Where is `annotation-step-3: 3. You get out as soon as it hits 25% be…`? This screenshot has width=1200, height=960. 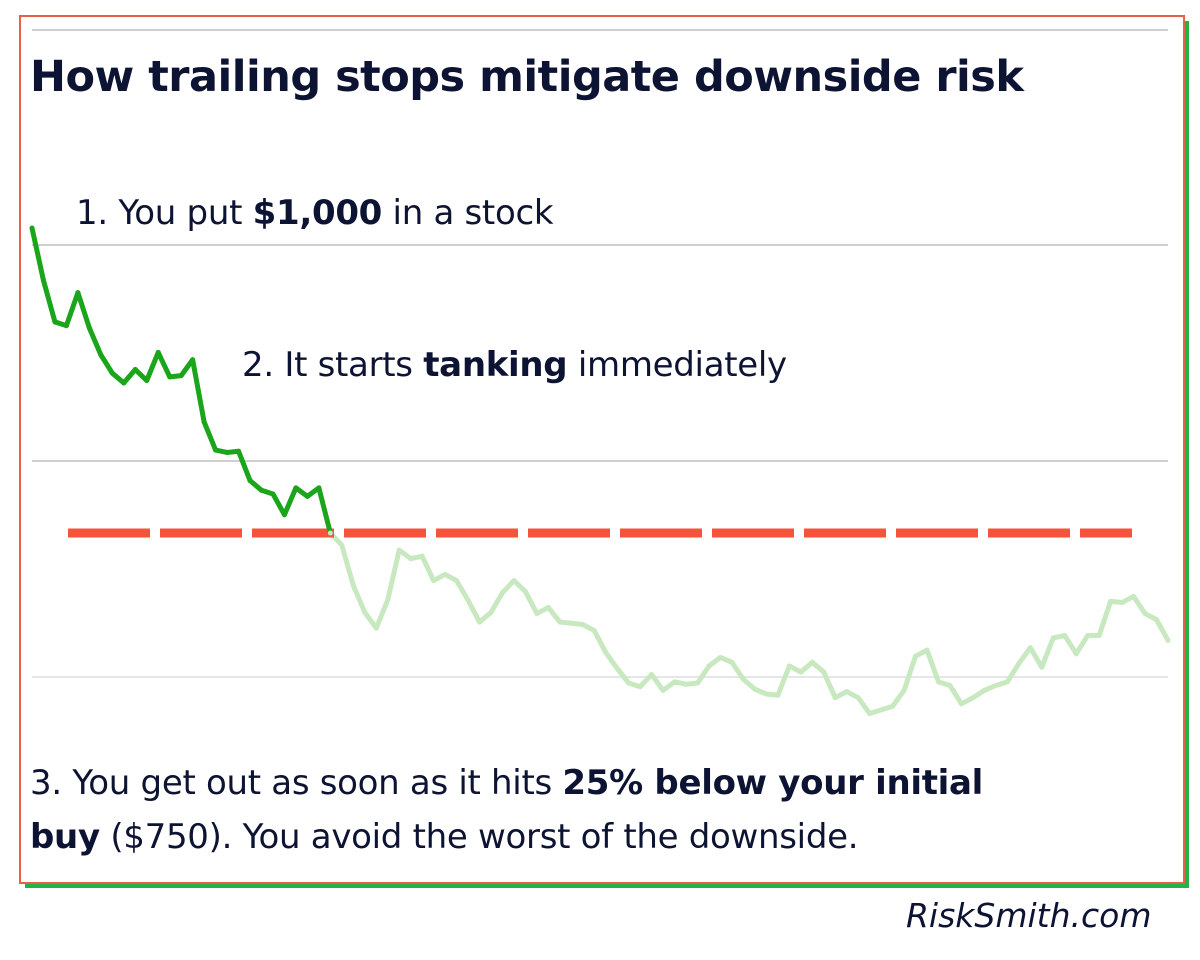
annotation-step-3: 3. You get out as soon as it hits 25% be… is located at coordinates (506, 810).